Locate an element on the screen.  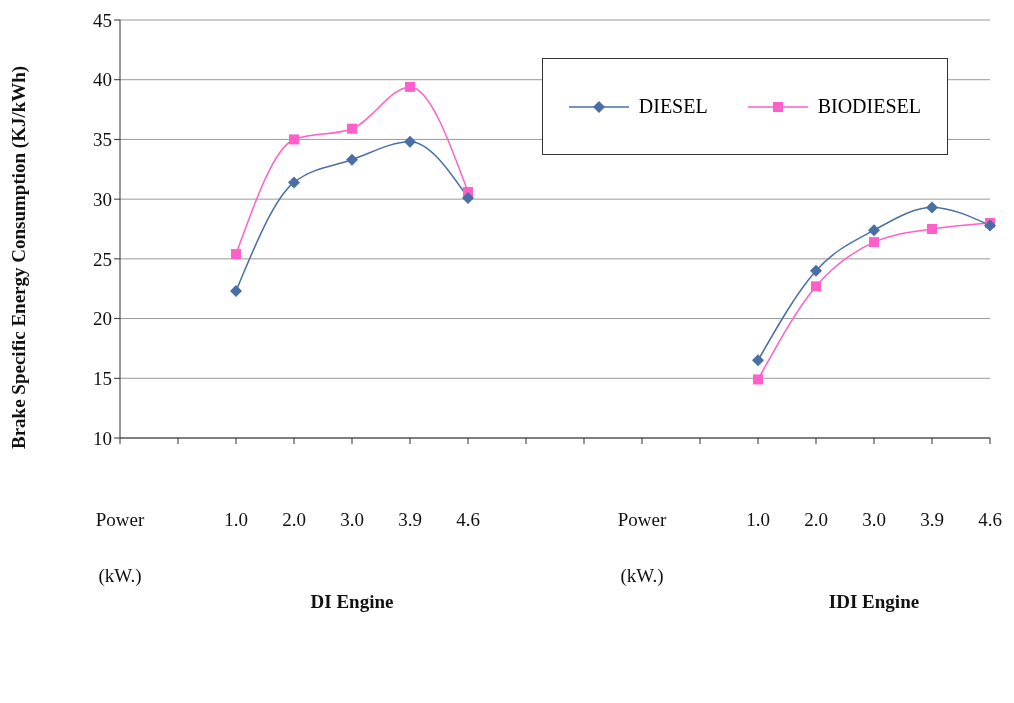
y-tick-label: 45 is located at coordinates (102, 20).